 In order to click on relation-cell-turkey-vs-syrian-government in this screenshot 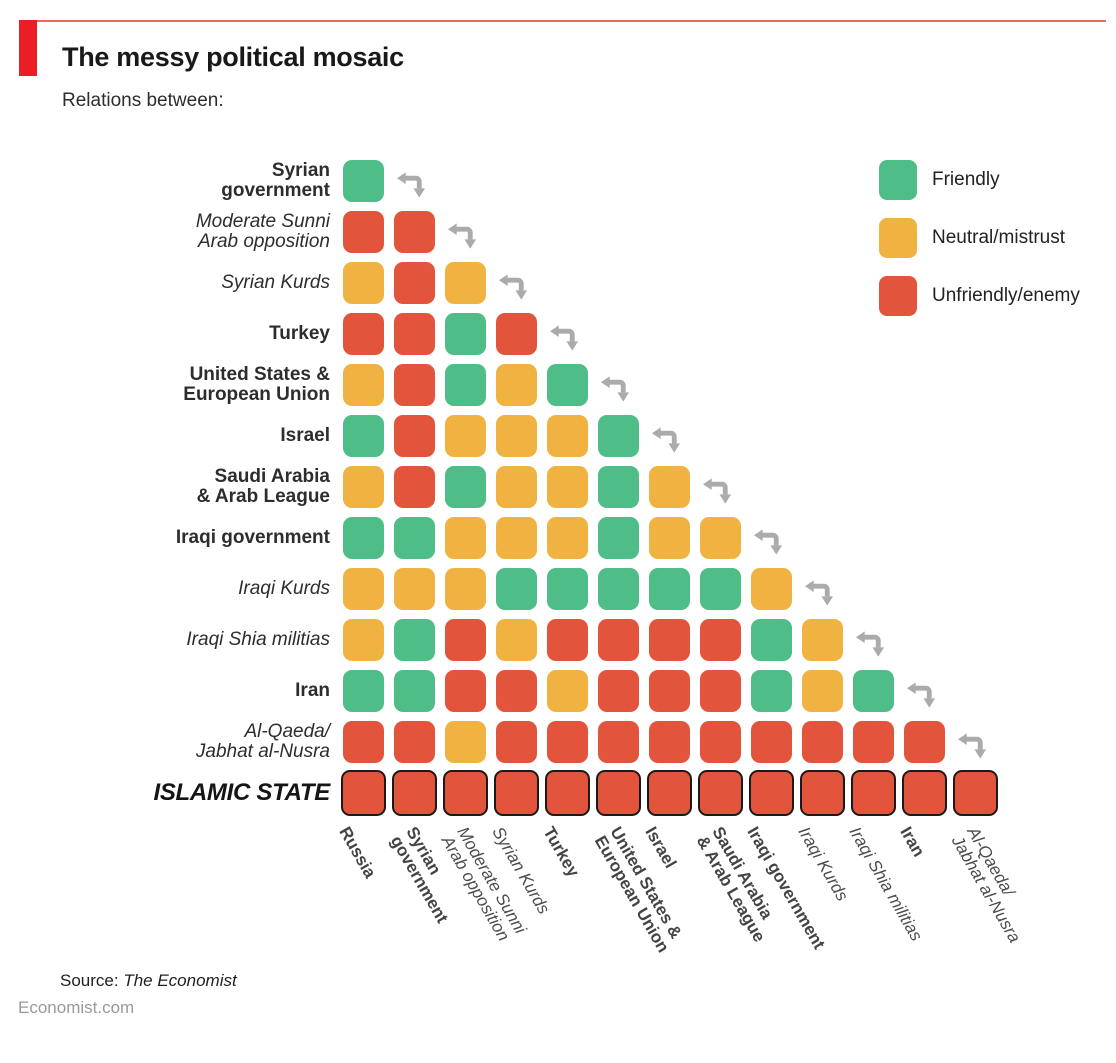, I will do `click(414, 334)`.